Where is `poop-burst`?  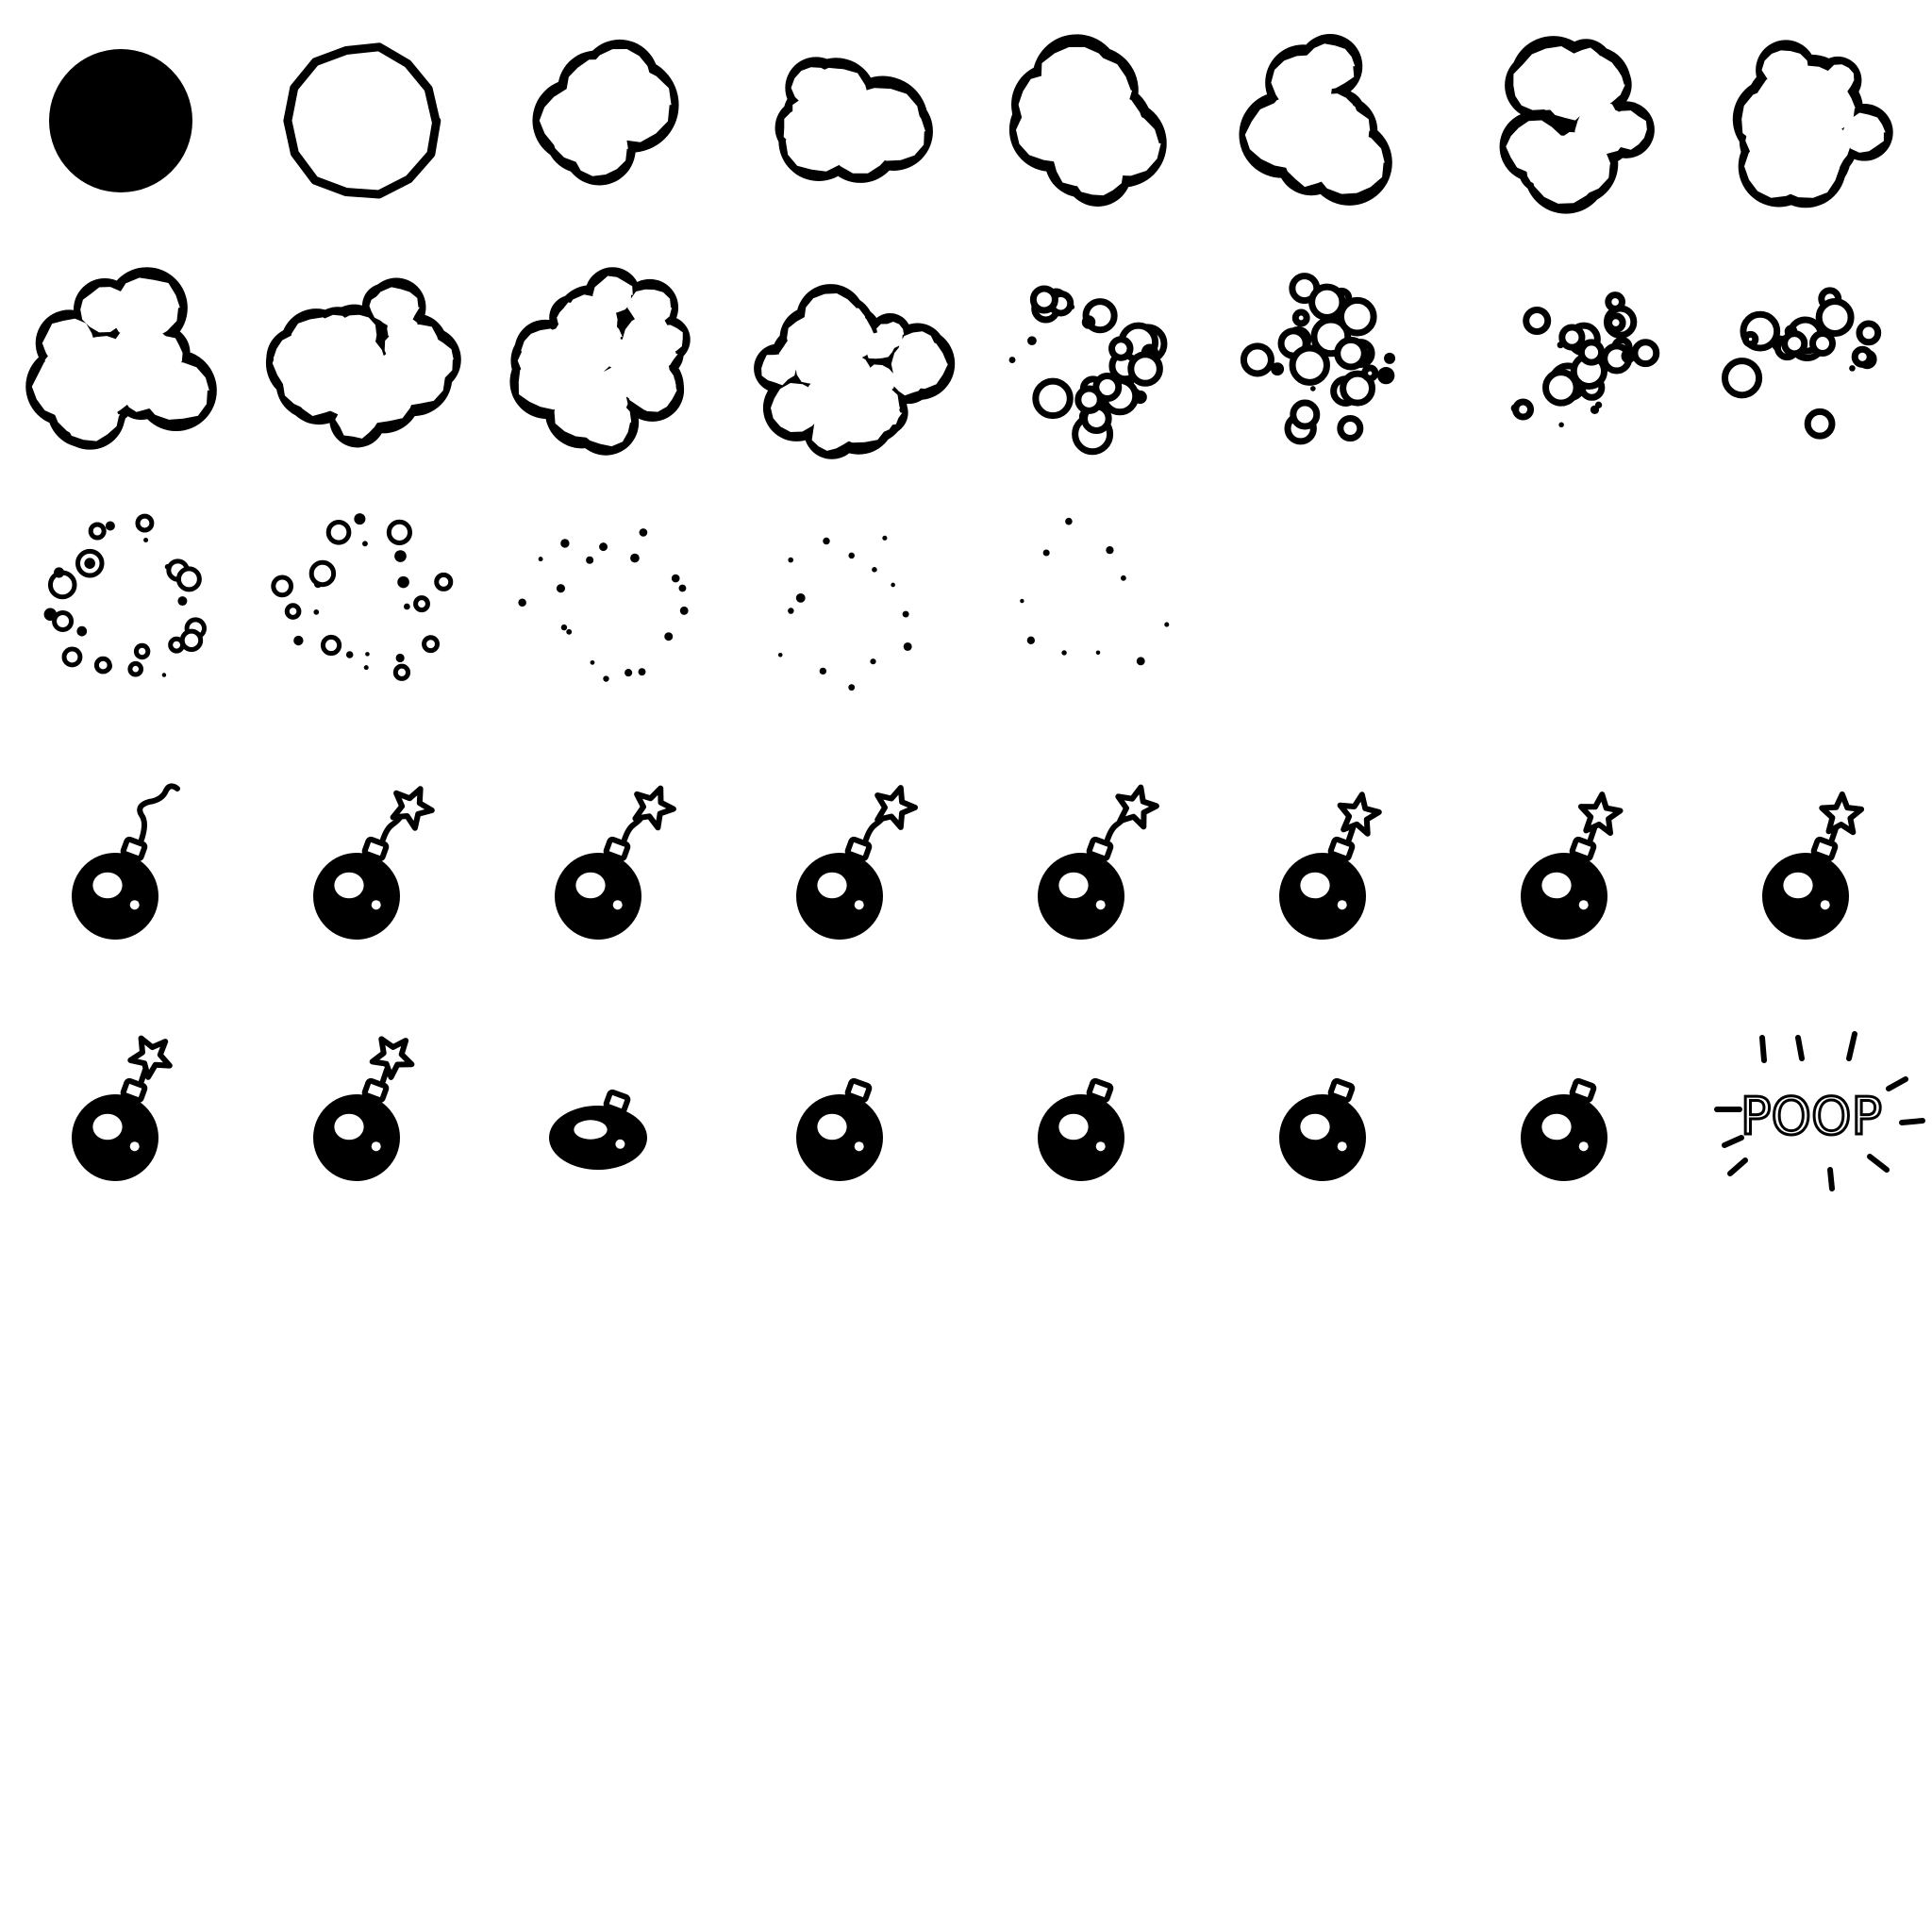 poop-burst is located at coordinates (1819, 1111).